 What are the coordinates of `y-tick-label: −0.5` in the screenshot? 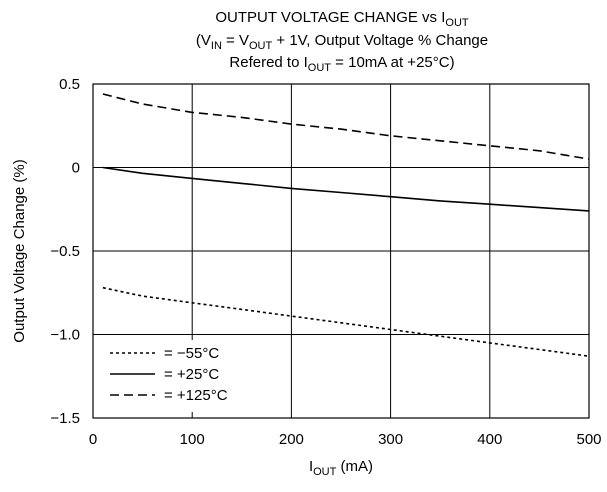 It's located at (65, 251).